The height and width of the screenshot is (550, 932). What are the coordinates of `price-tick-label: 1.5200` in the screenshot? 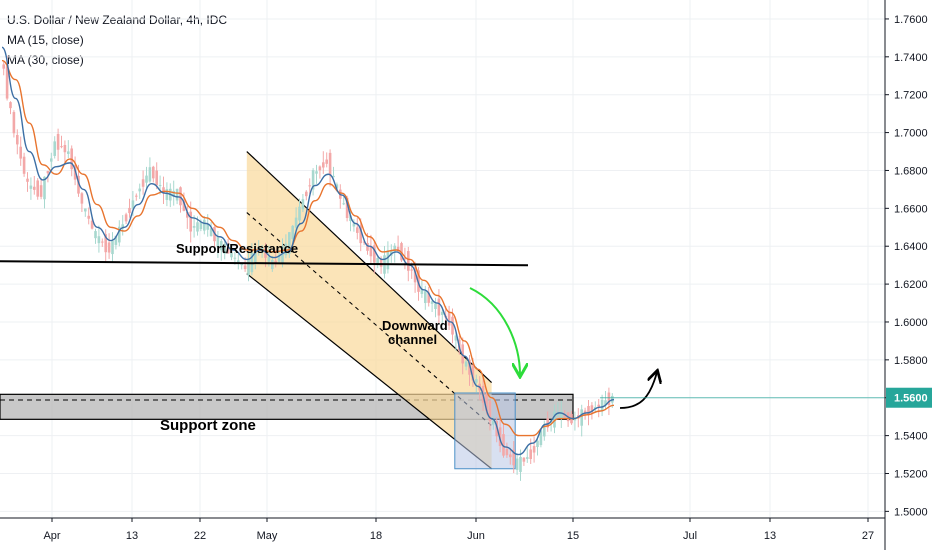 It's located at (911, 474).